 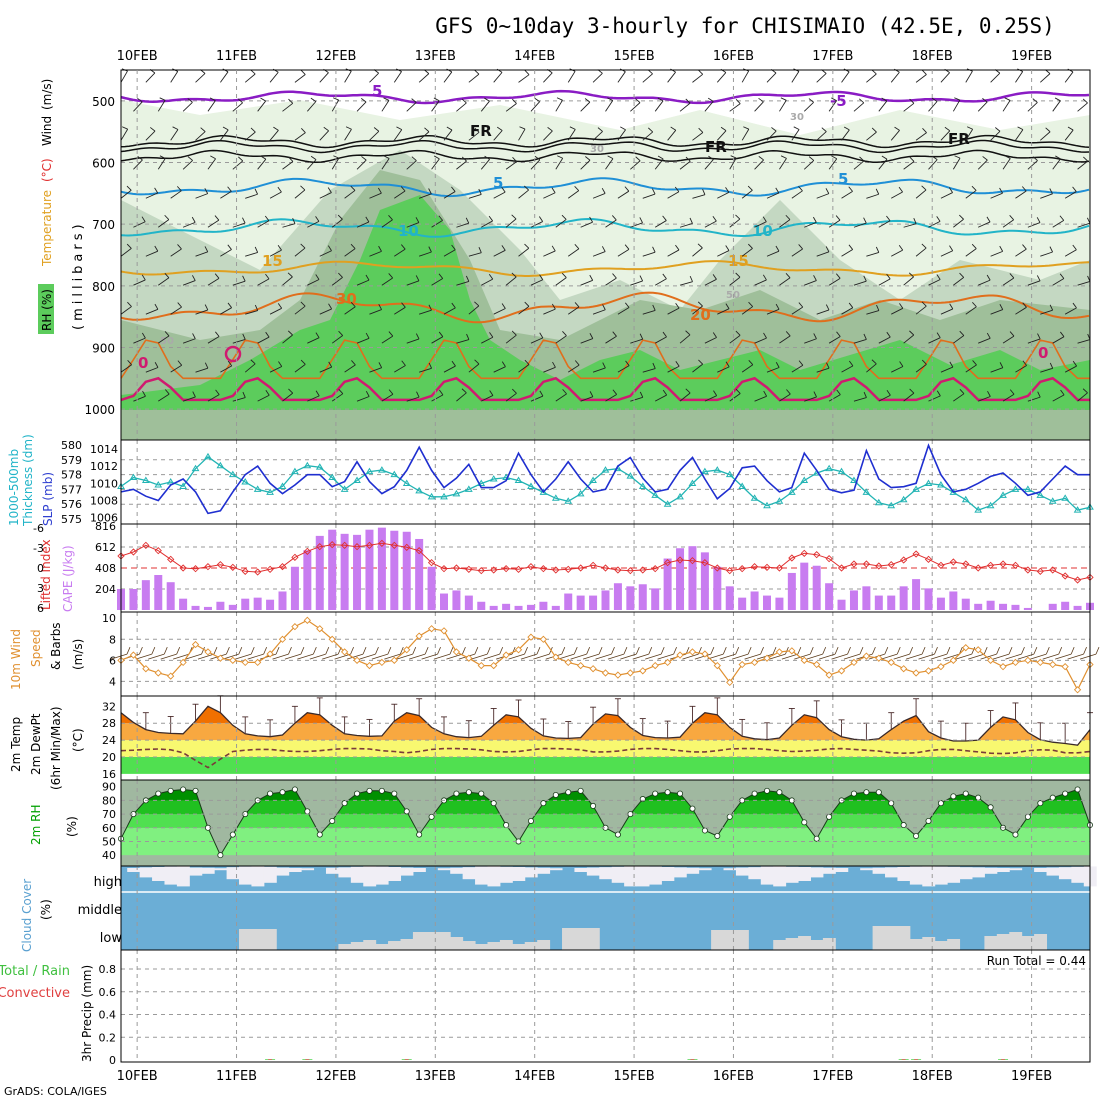 What do you see at coordinates (87, 1013) in the screenshot?
I see `precip-ylabel: 3hr Precip (mm)` at bounding box center [87, 1013].